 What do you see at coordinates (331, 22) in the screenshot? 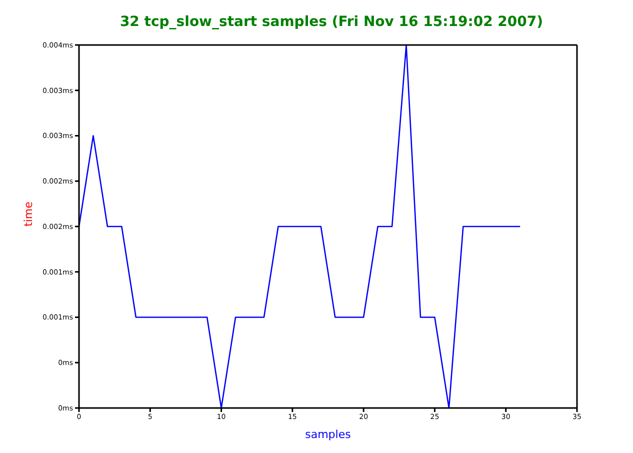
I see `chart-title: 32 tcp_slow_start samples (Fri Nov 16 15:19:02 2007)` at bounding box center [331, 22].